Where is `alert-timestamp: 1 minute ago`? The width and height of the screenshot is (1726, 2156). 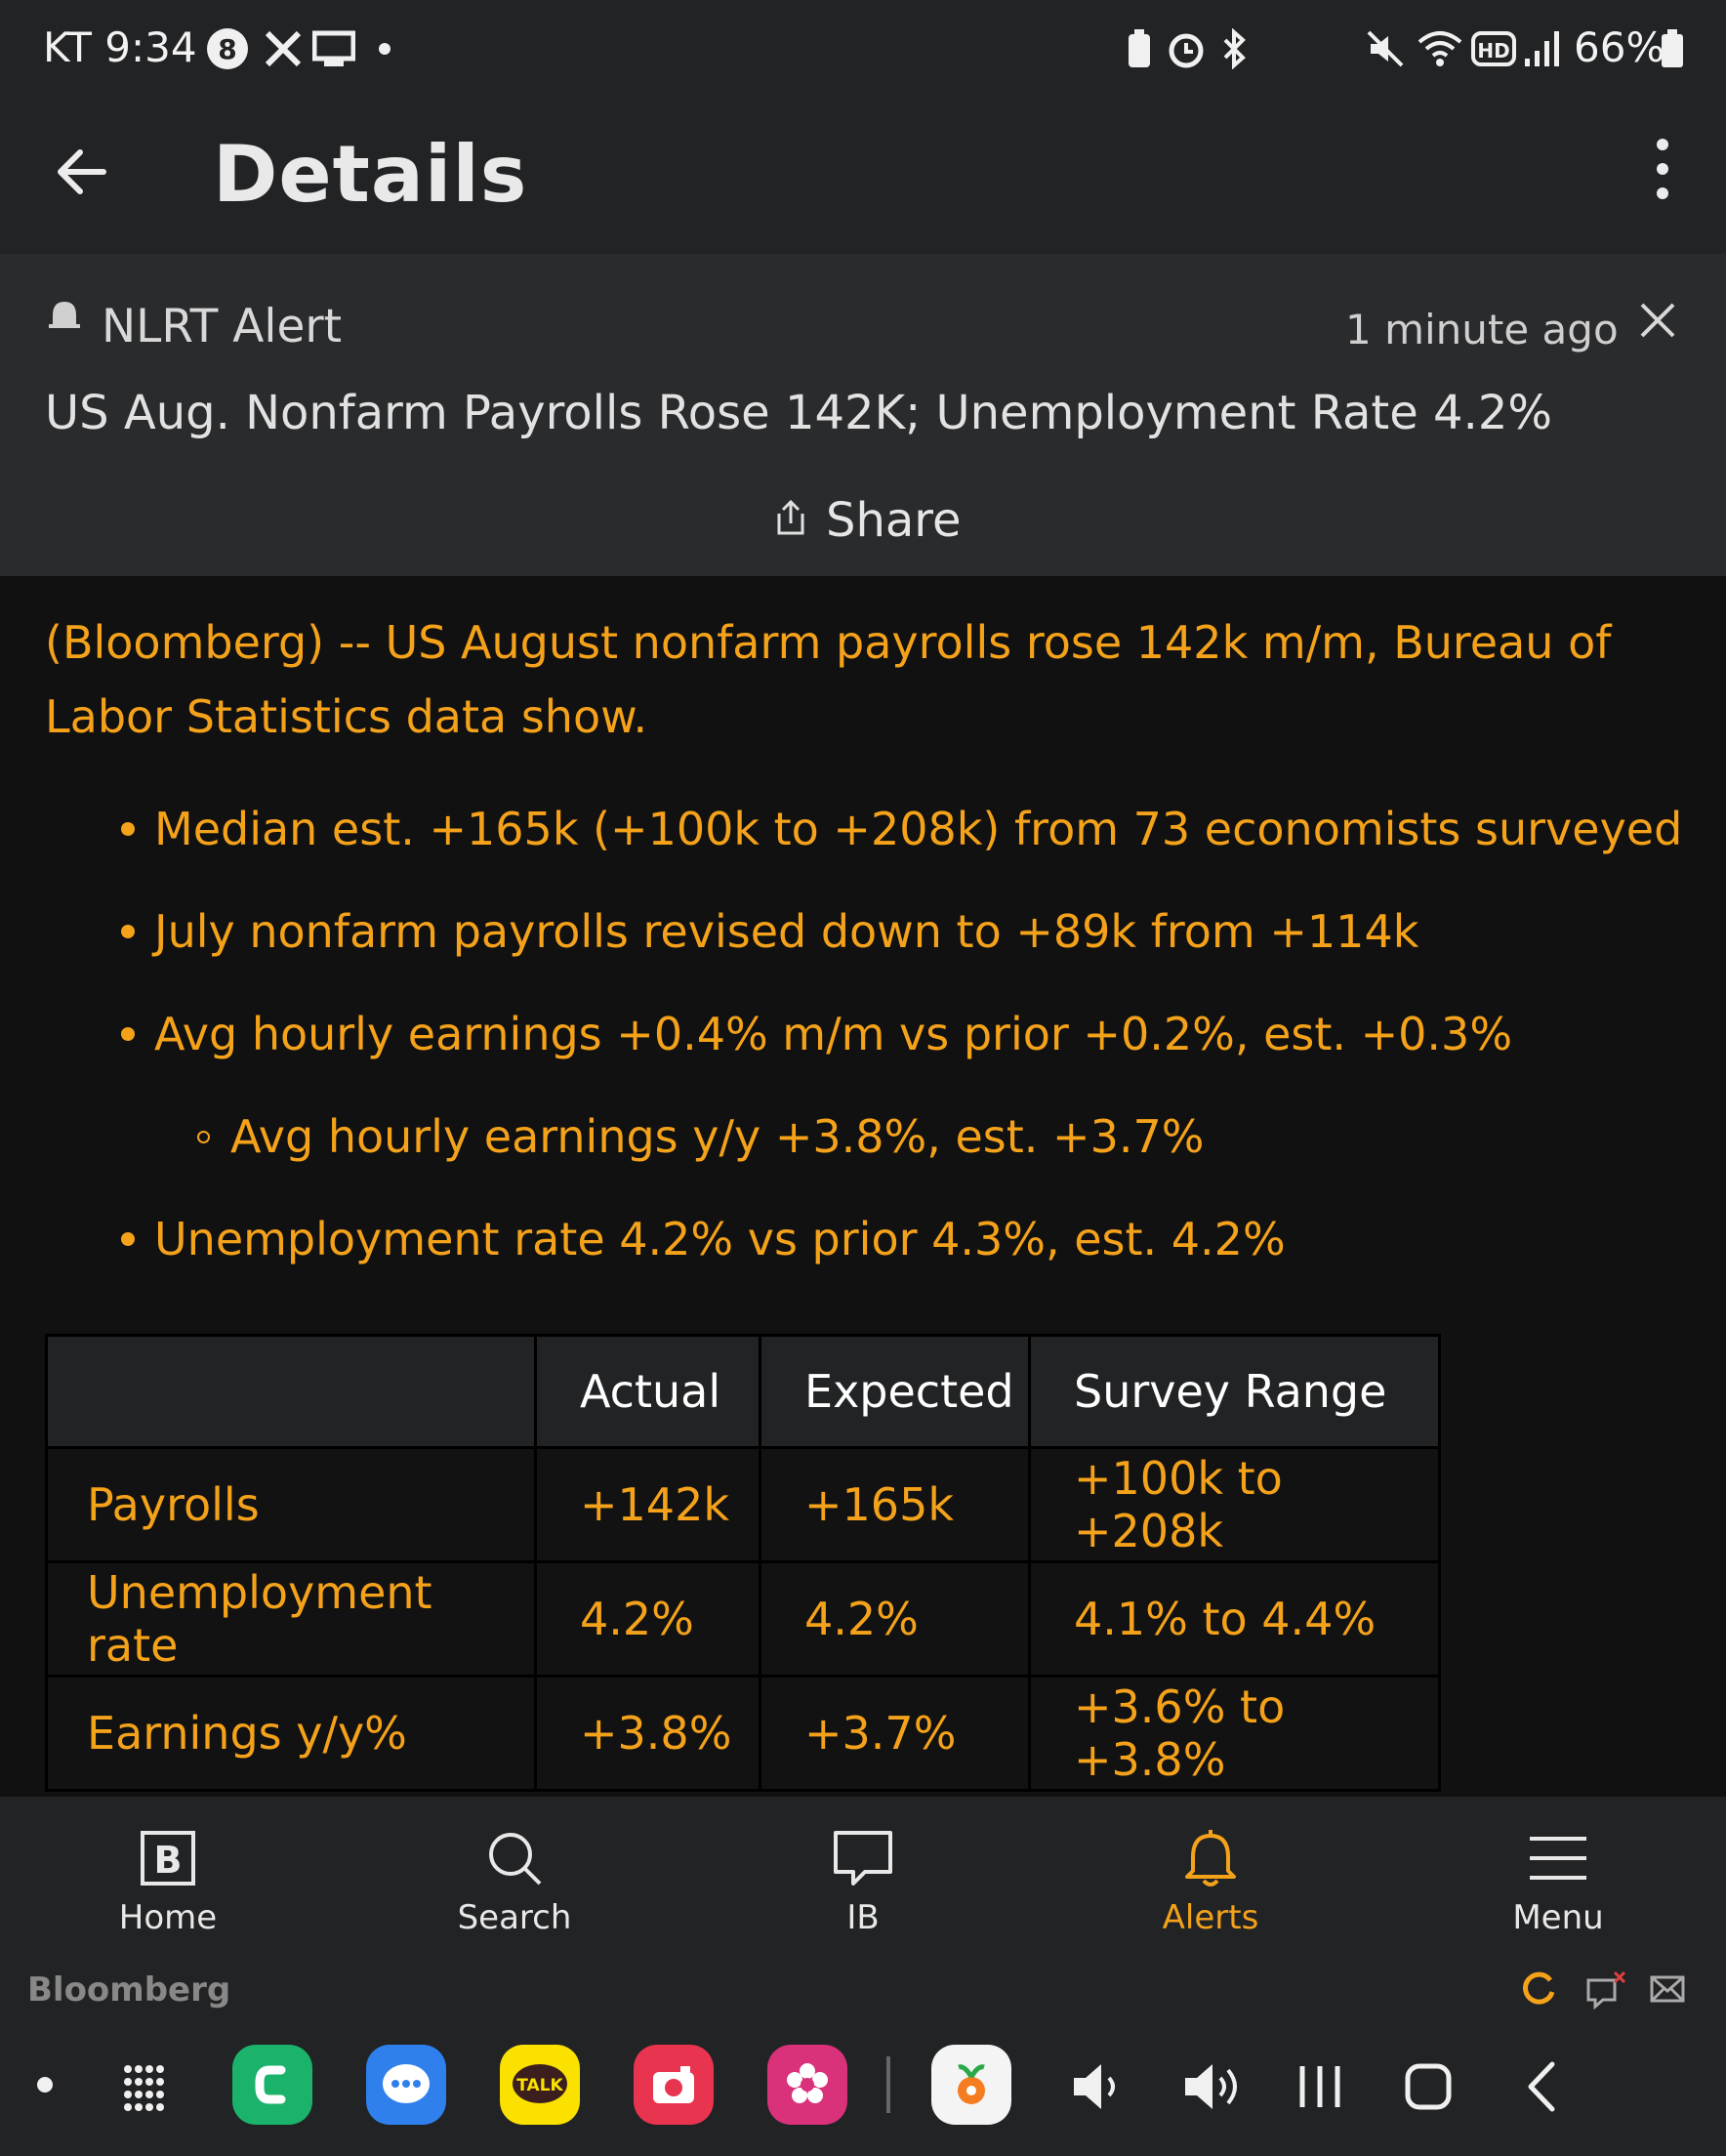
alert-timestamp: 1 minute ago is located at coordinates (1482, 329).